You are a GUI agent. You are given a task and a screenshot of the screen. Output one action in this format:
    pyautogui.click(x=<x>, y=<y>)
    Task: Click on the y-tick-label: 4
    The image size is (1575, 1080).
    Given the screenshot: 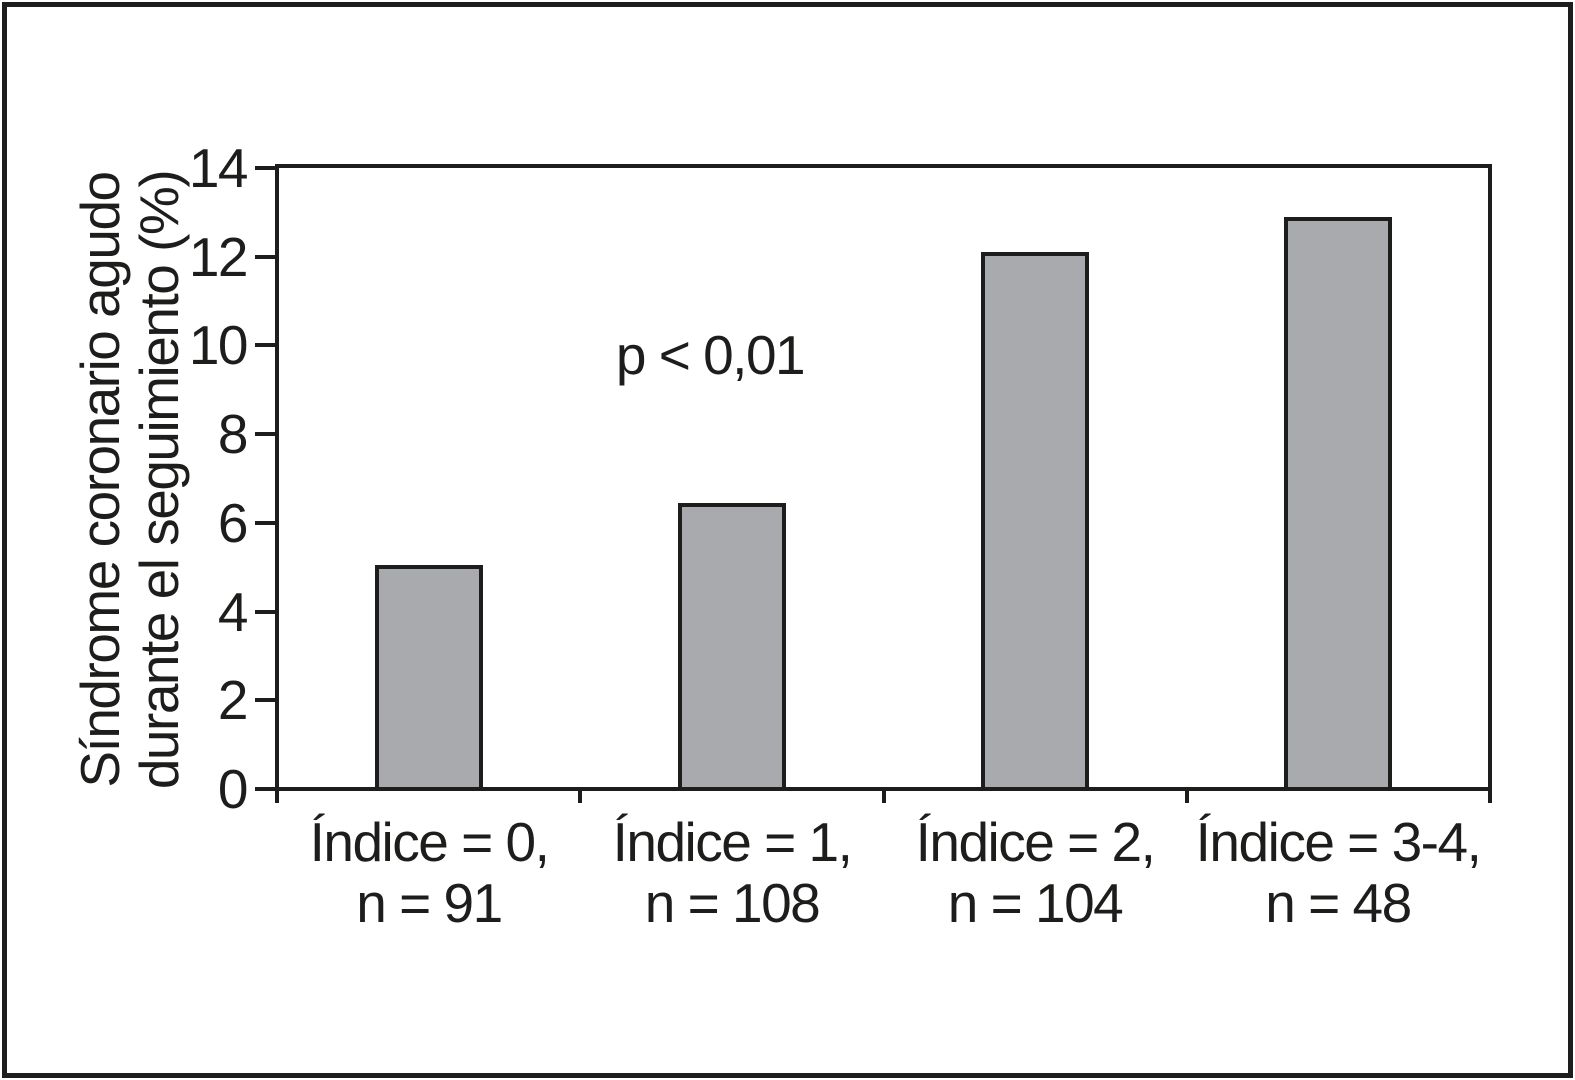 What is the action you would take?
    pyautogui.click(x=233, y=612)
    